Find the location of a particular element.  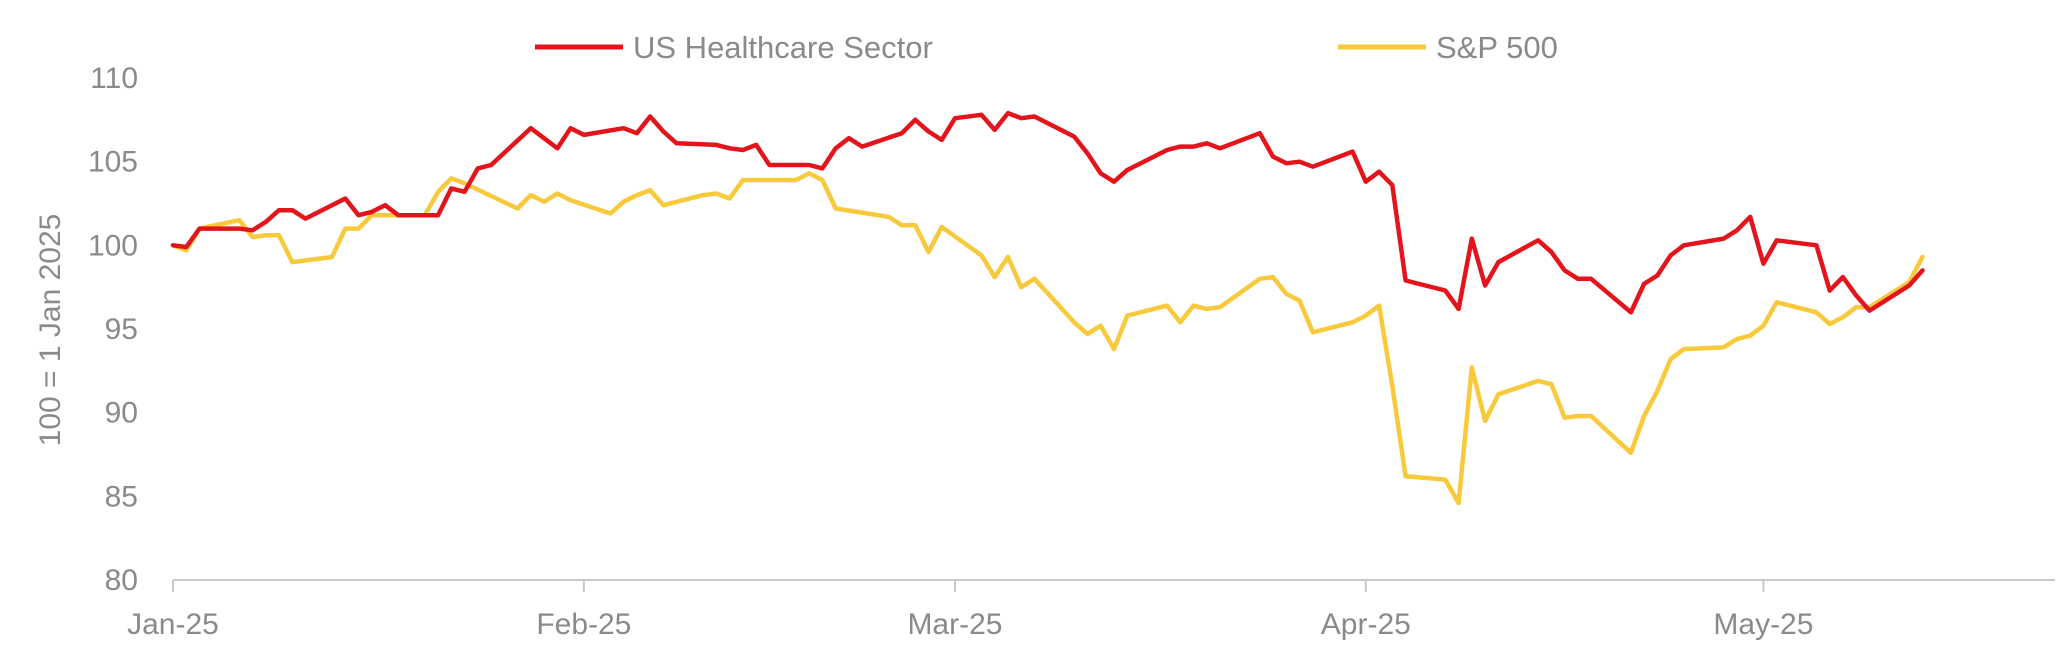

y-tick-label-110: 110 is located at coordinates (114, 78).